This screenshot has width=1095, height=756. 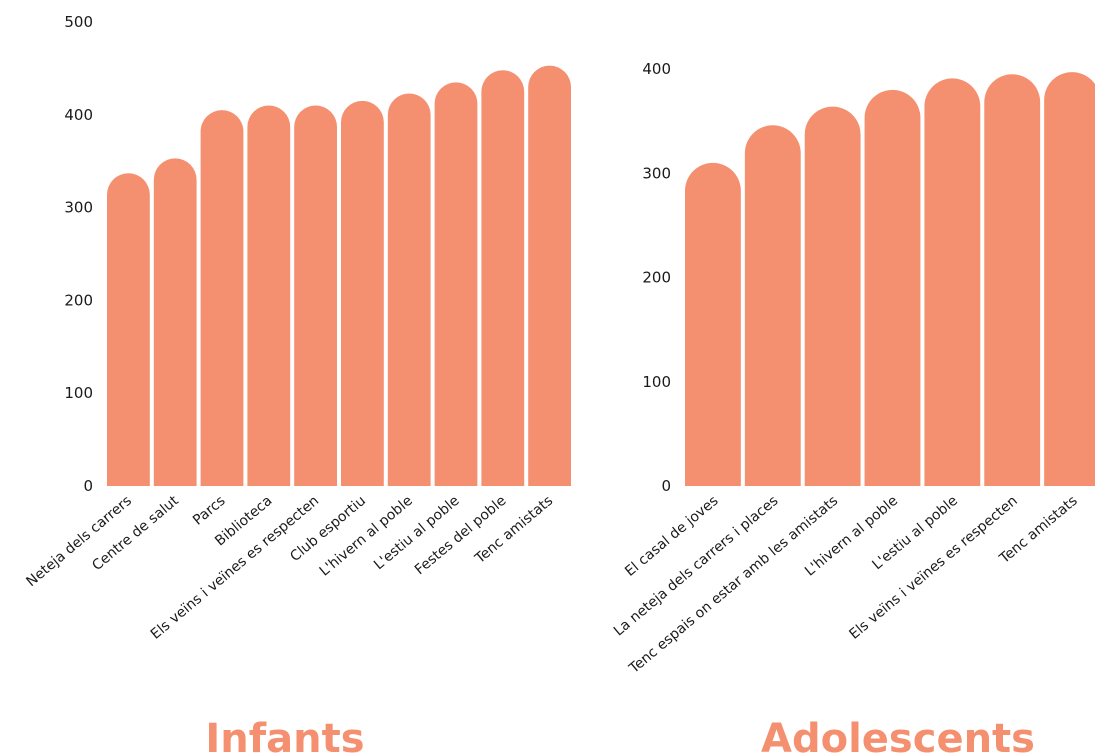 What do you see at coordinates (78, 22) in the screenshot?
I see `y-tick-label: 500` at bounding box center [78, 22].